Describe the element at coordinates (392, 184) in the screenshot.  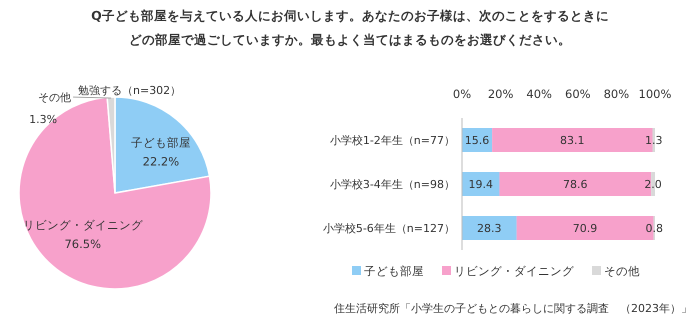
I see `y-tick-label: 小学校3-4年生（n=98）` at that location.